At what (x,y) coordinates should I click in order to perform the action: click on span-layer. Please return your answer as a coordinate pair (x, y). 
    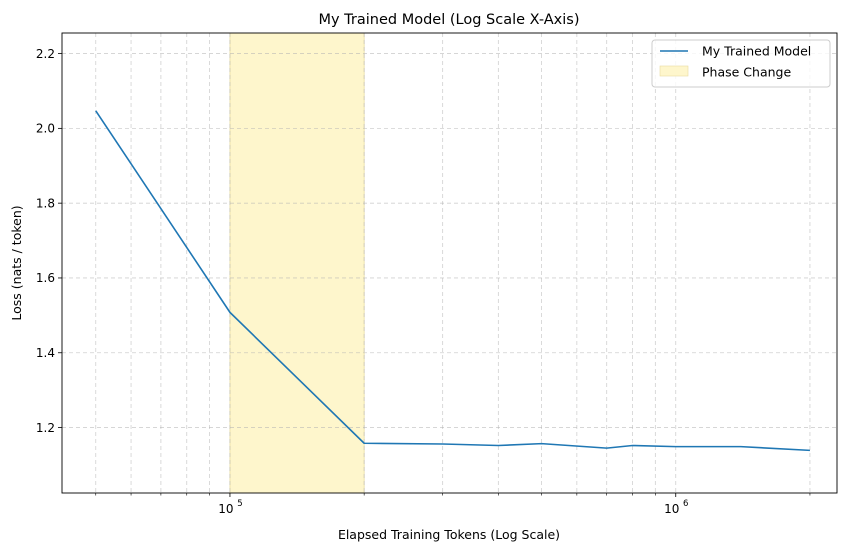
    Looking at the image, I should click on (297, 263).